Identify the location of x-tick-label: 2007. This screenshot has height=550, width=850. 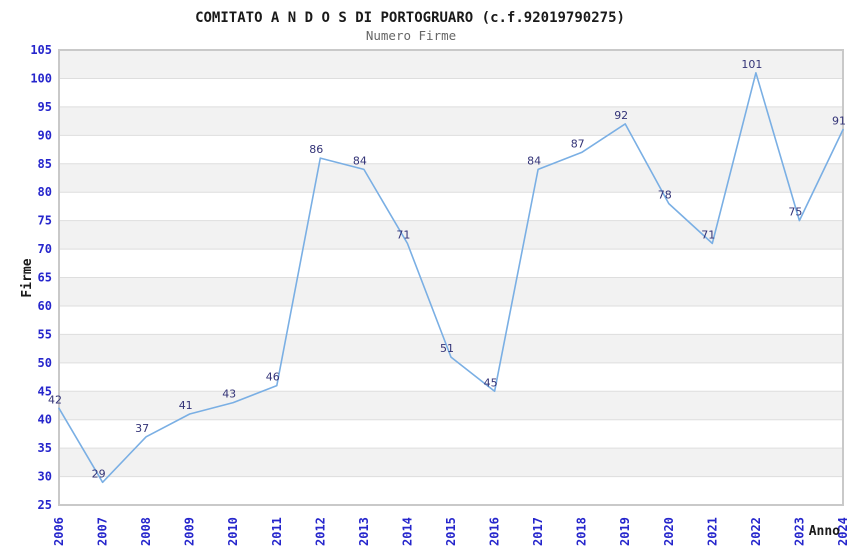
(103, 531).